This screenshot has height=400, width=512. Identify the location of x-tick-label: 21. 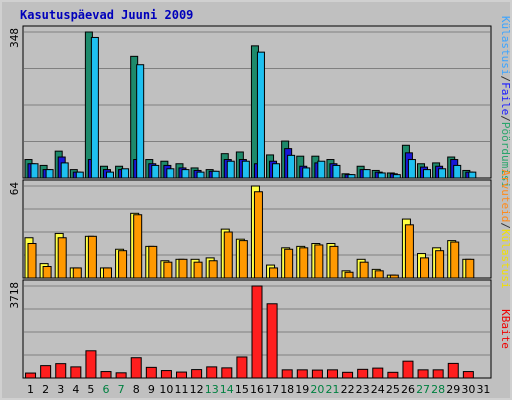
(332, 389).